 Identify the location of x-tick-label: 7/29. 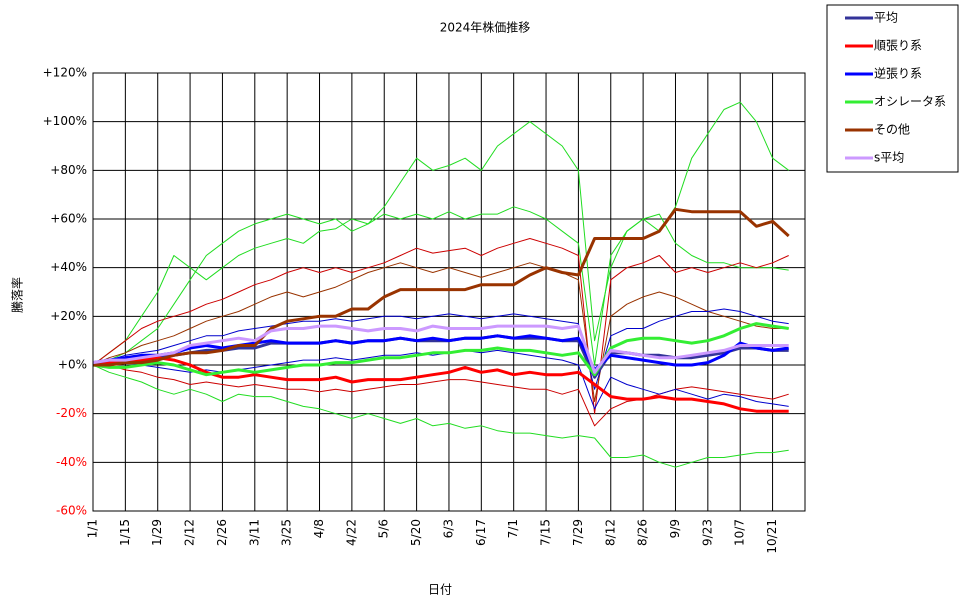
(578, 532).